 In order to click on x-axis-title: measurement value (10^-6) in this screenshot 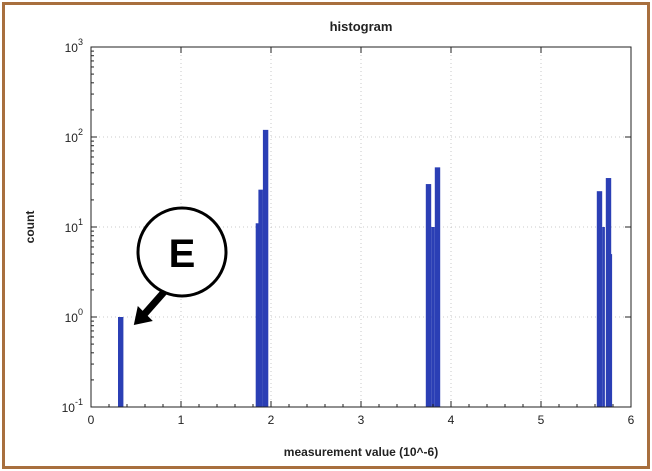, I will do `click(361, 452)`.